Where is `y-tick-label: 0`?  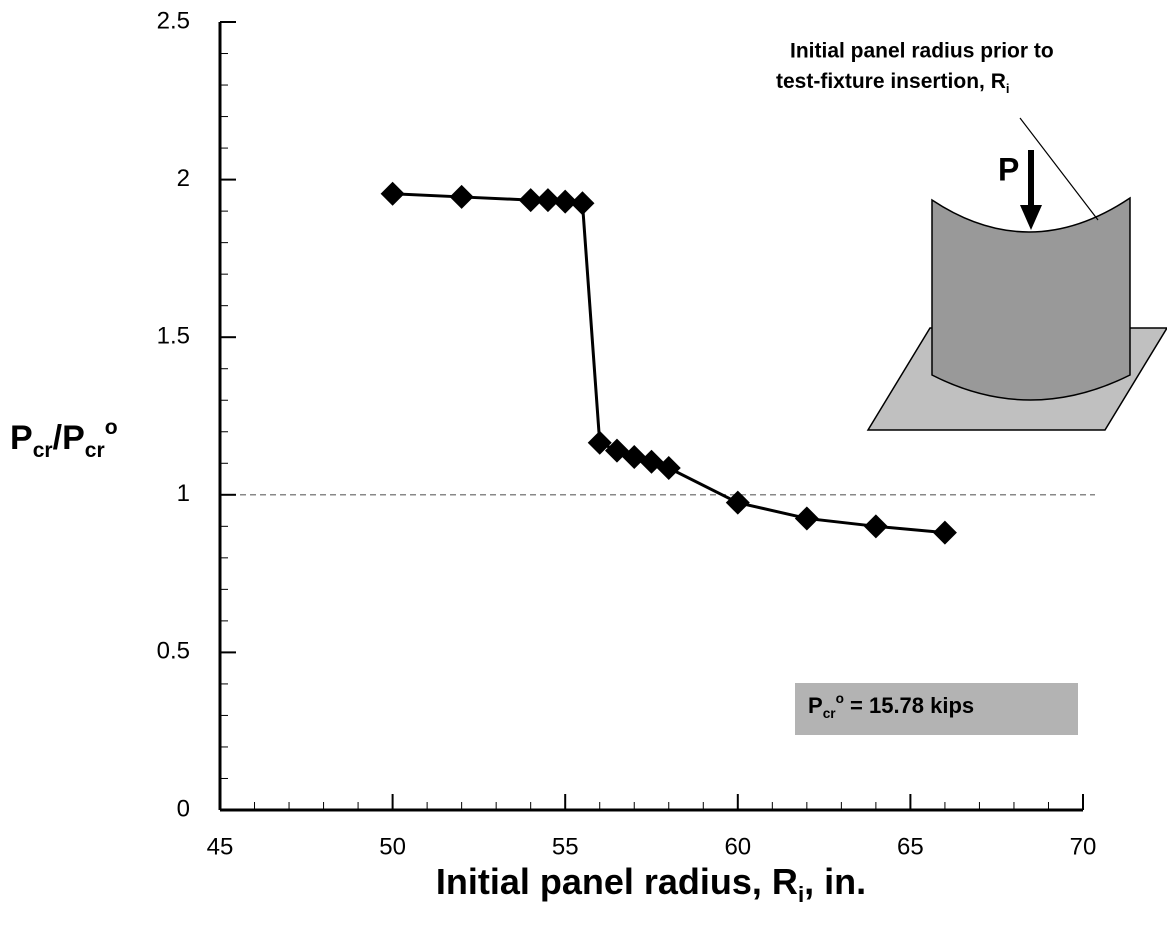 y-tick-label: 0 is located at coordinates (183, 808).